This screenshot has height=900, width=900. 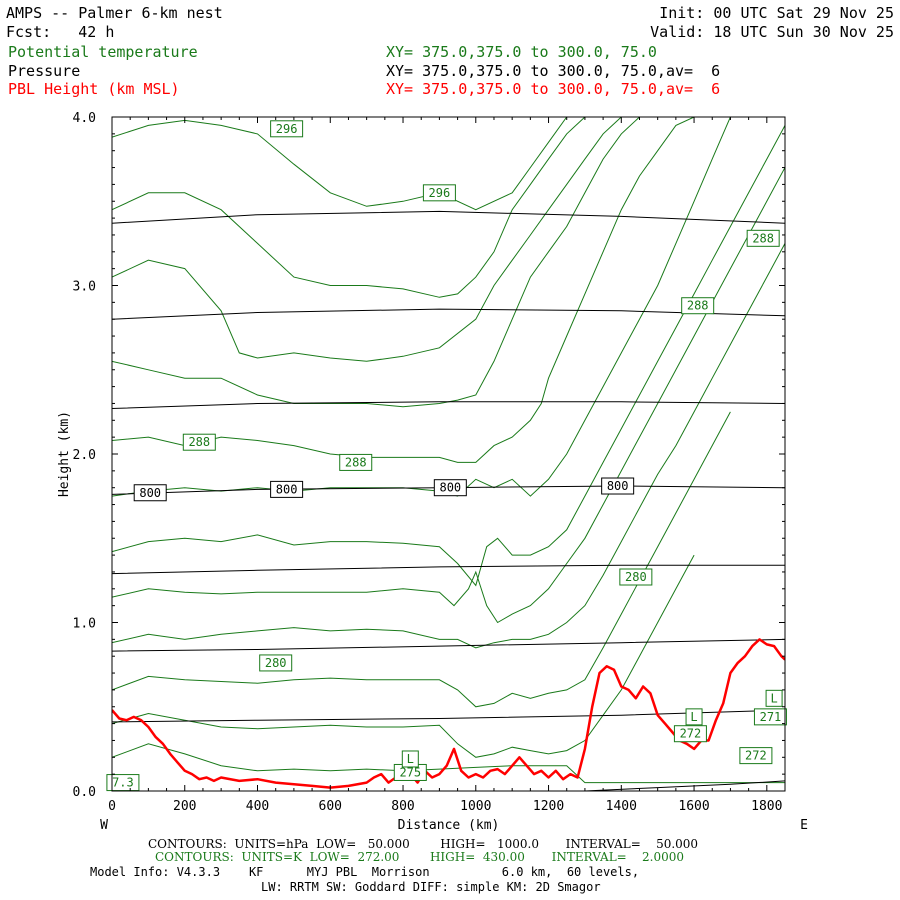 I want to click on y-axis-label: Height (km), so click(x=64, y=454).